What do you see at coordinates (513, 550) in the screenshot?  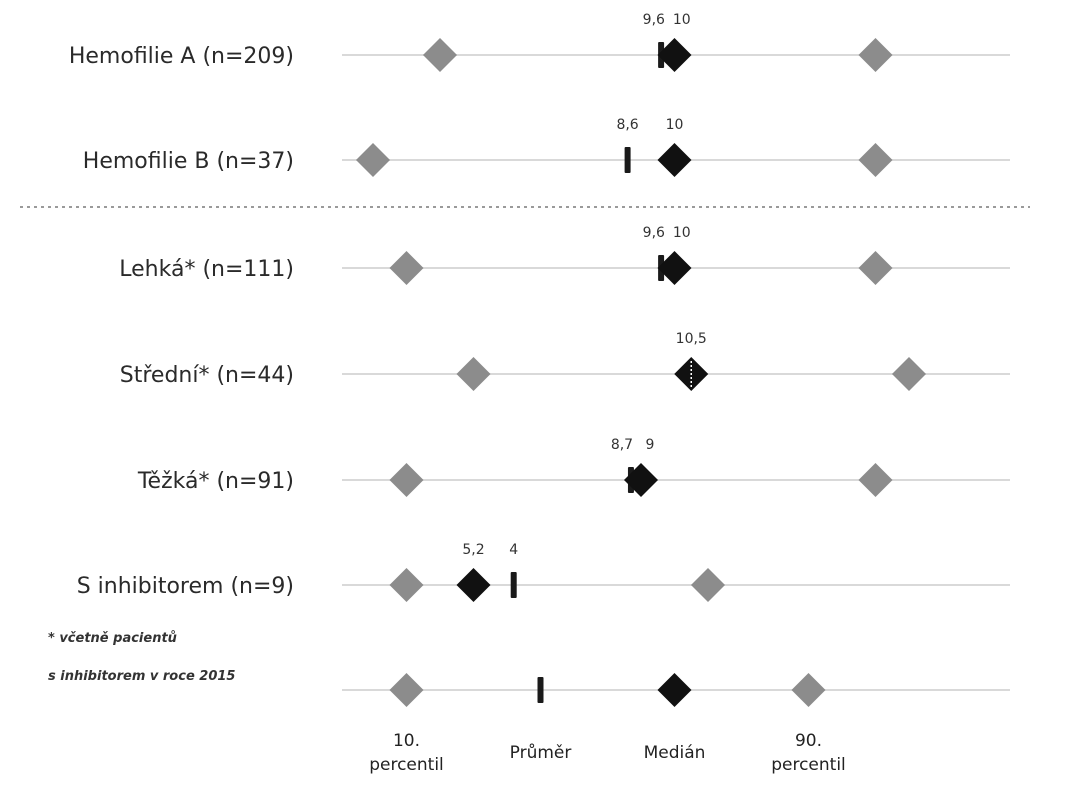 I see `value-label: 4` at bounding box center [513, 550].